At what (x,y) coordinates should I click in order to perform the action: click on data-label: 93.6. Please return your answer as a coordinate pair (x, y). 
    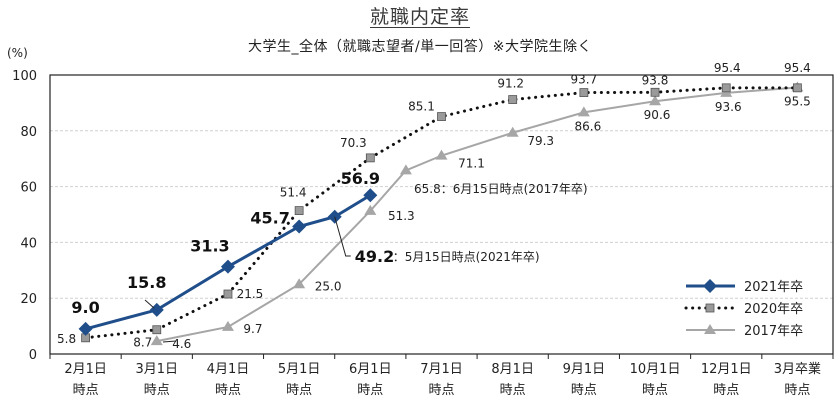
    Looking at the image, I should click on (728, 107).